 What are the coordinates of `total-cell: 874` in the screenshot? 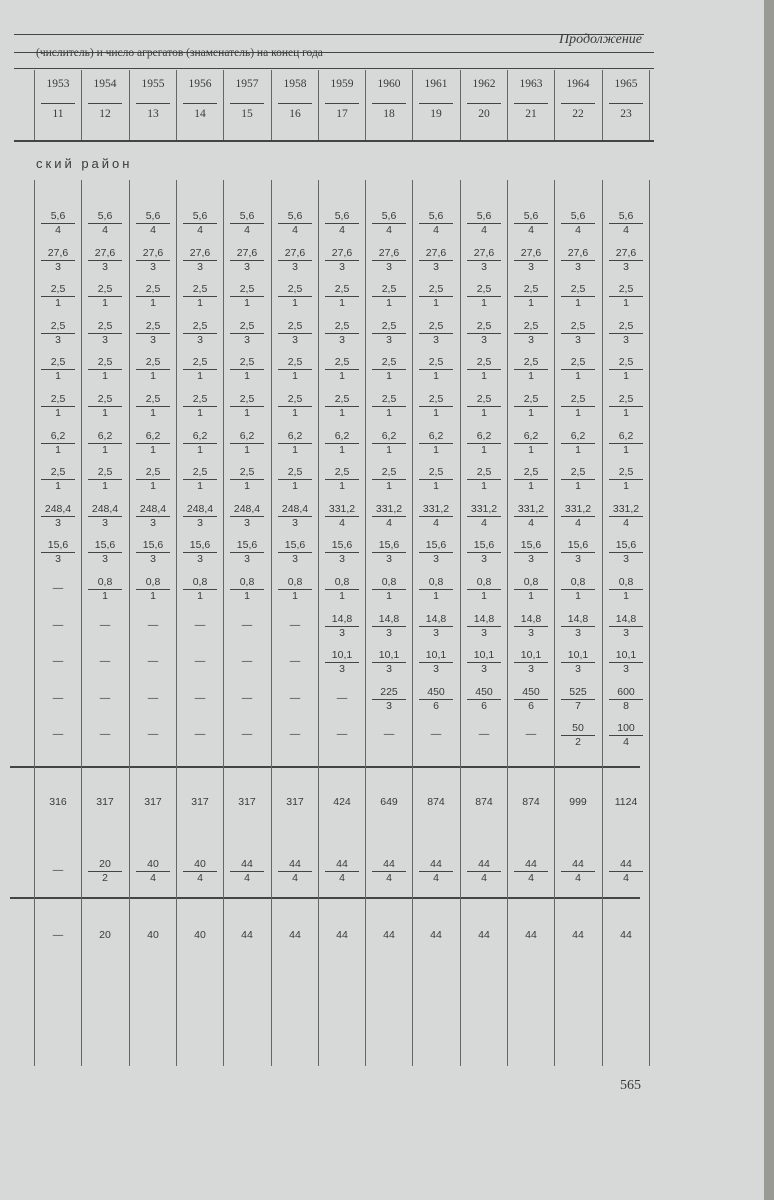 It's located at (436, 802).